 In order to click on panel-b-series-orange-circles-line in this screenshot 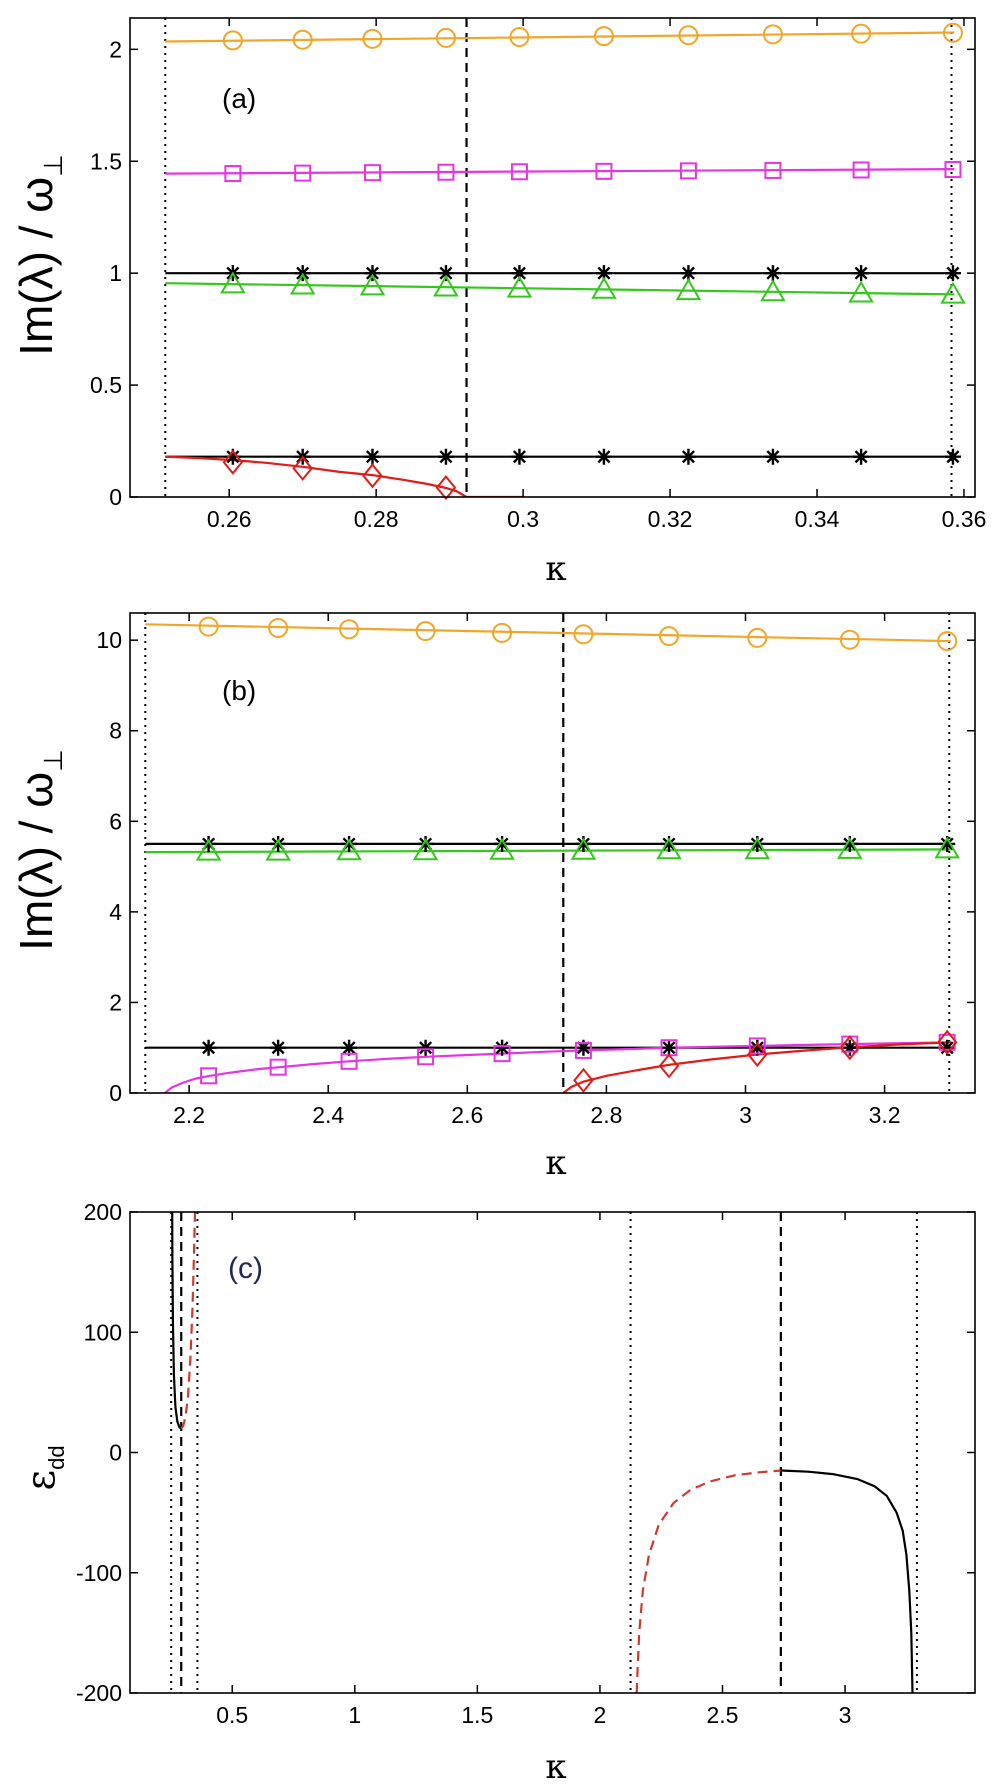, I will do `click(548, 633)`.